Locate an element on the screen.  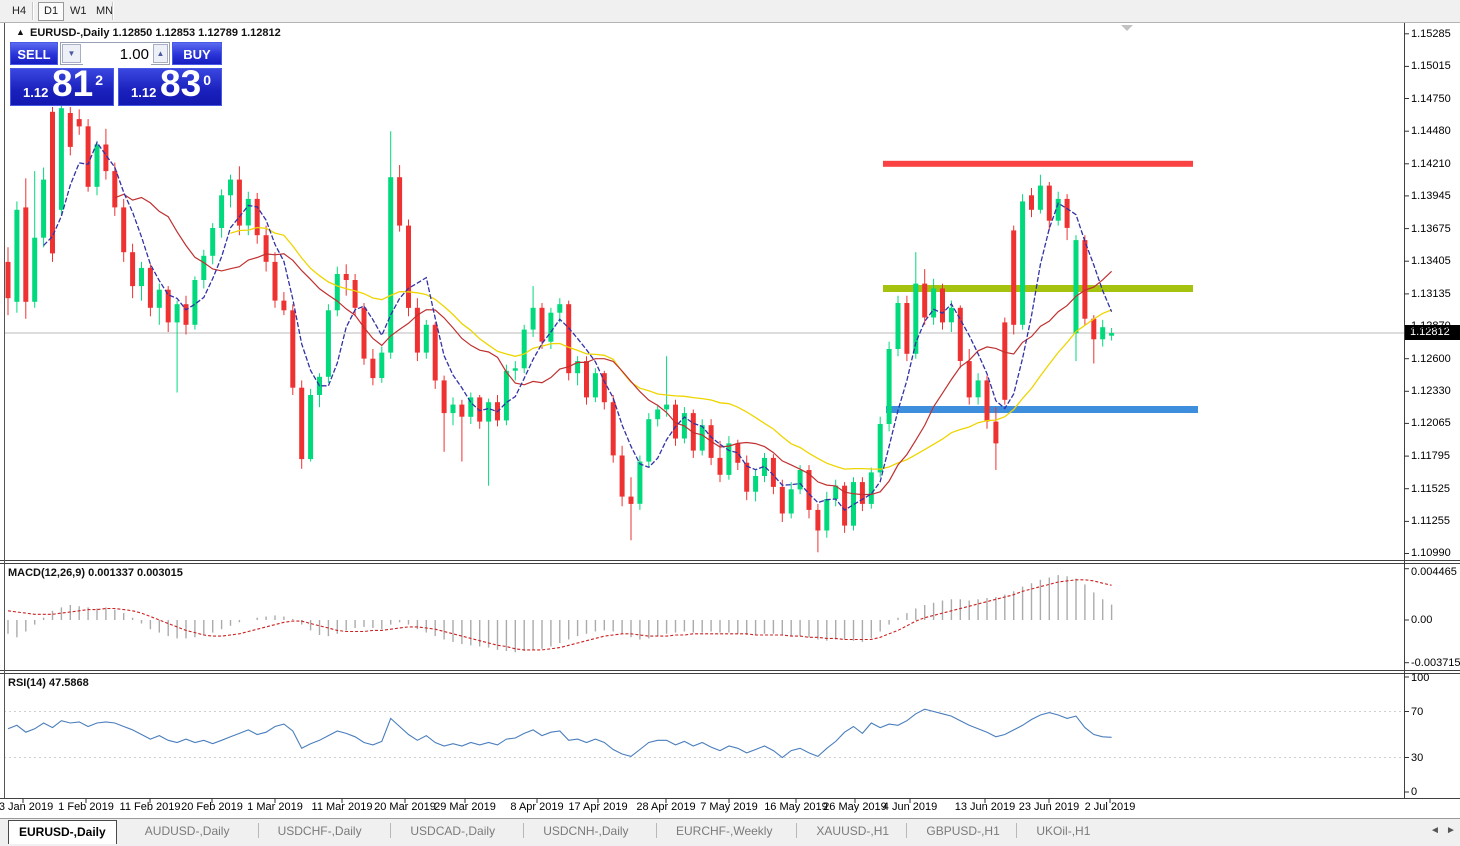
buy-price-button: 1.12 83 0 is located at coordinates (170, 84).